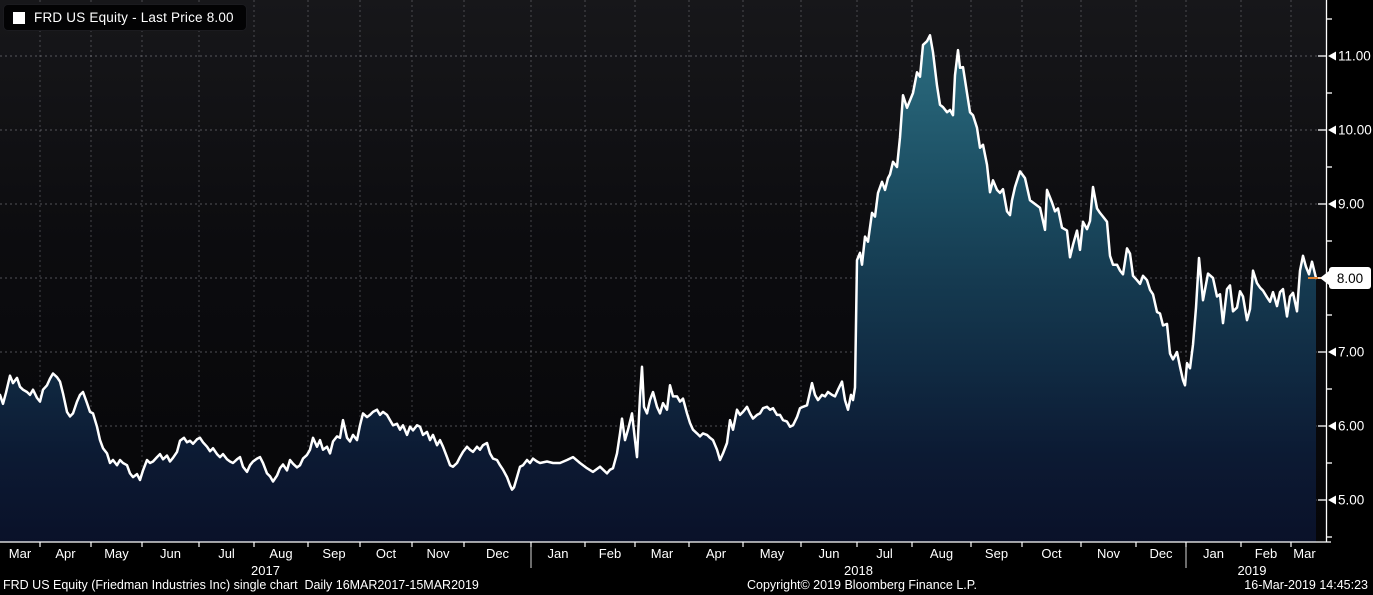  Describe the element at coordinates (862, 585) in the screenshot. I see `copyright-notice: Copyright© 2019 Bloomberg Finance L.P.` at that location.